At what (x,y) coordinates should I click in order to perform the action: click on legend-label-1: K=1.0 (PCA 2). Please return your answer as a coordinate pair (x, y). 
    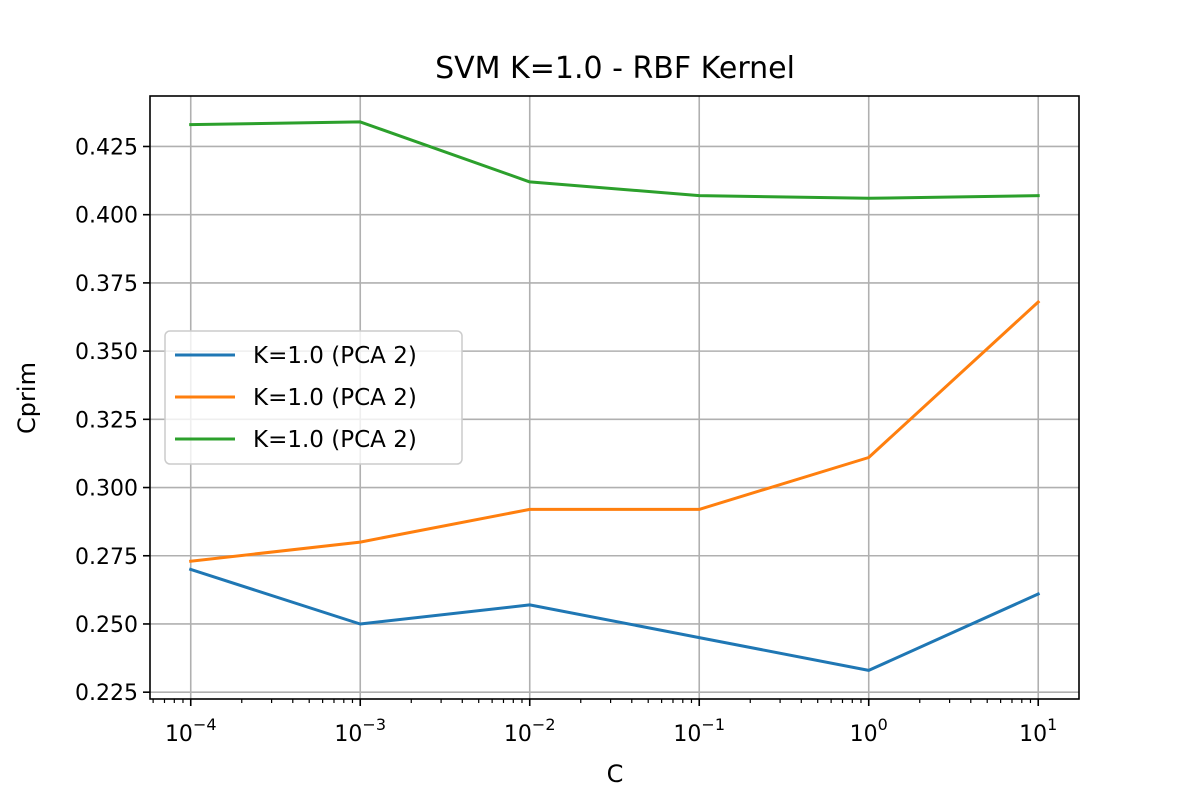
    Looking at the image, I should click on (335, 356).